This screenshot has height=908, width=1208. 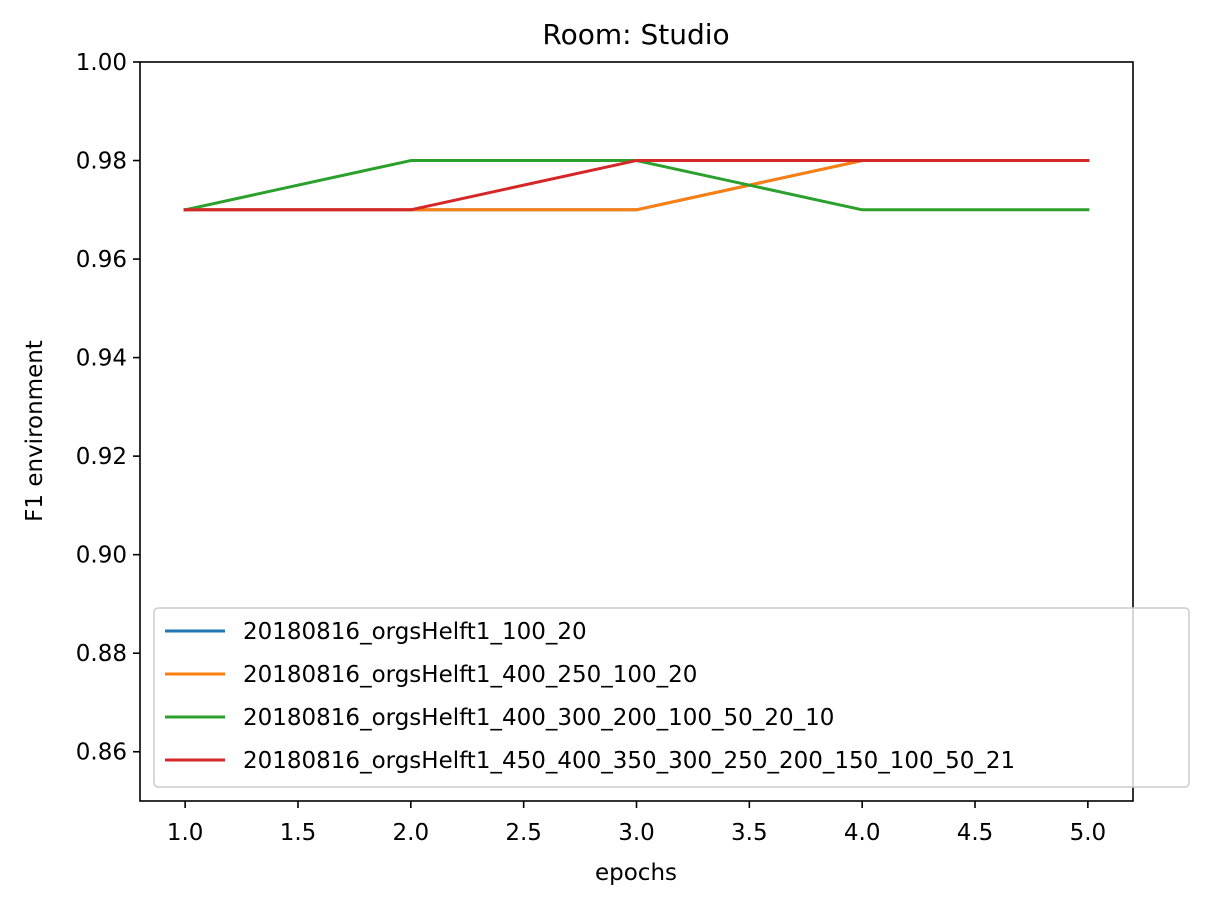 I want to click on x-tick-label: 1.0, so click(x=185, y=833).